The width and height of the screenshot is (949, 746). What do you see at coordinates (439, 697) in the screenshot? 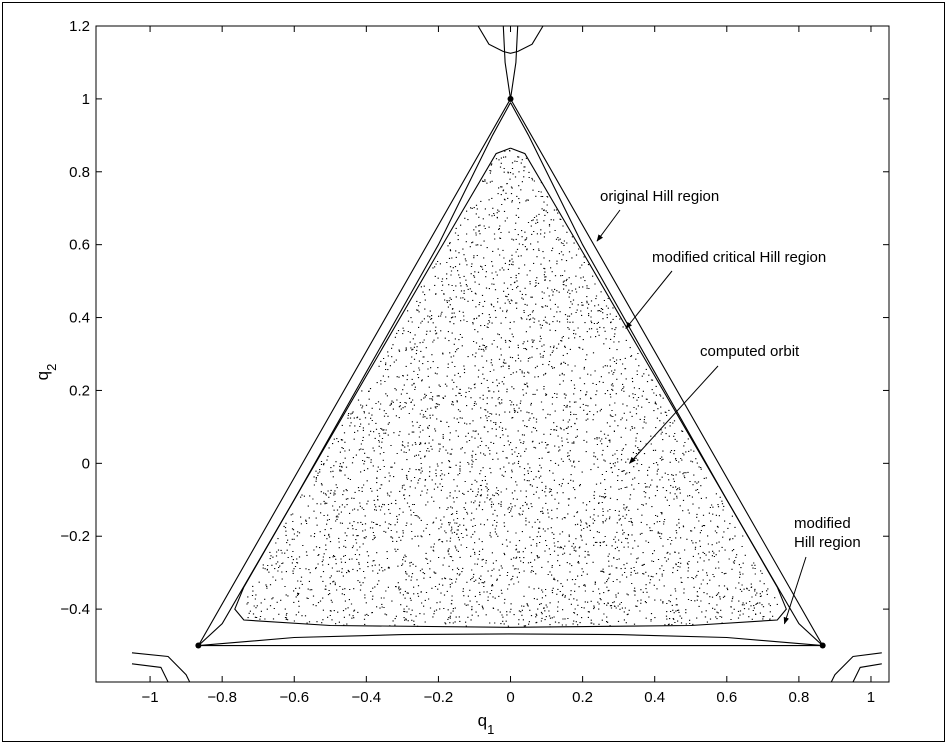
I see `x-tick-label: −0.2` at bounding box center [439, 697].